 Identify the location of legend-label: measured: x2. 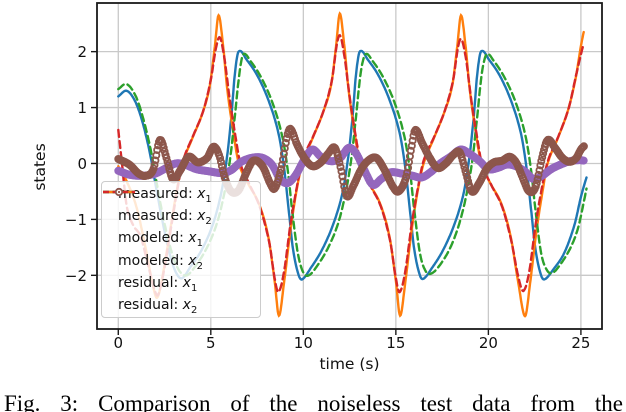
(165, 217).